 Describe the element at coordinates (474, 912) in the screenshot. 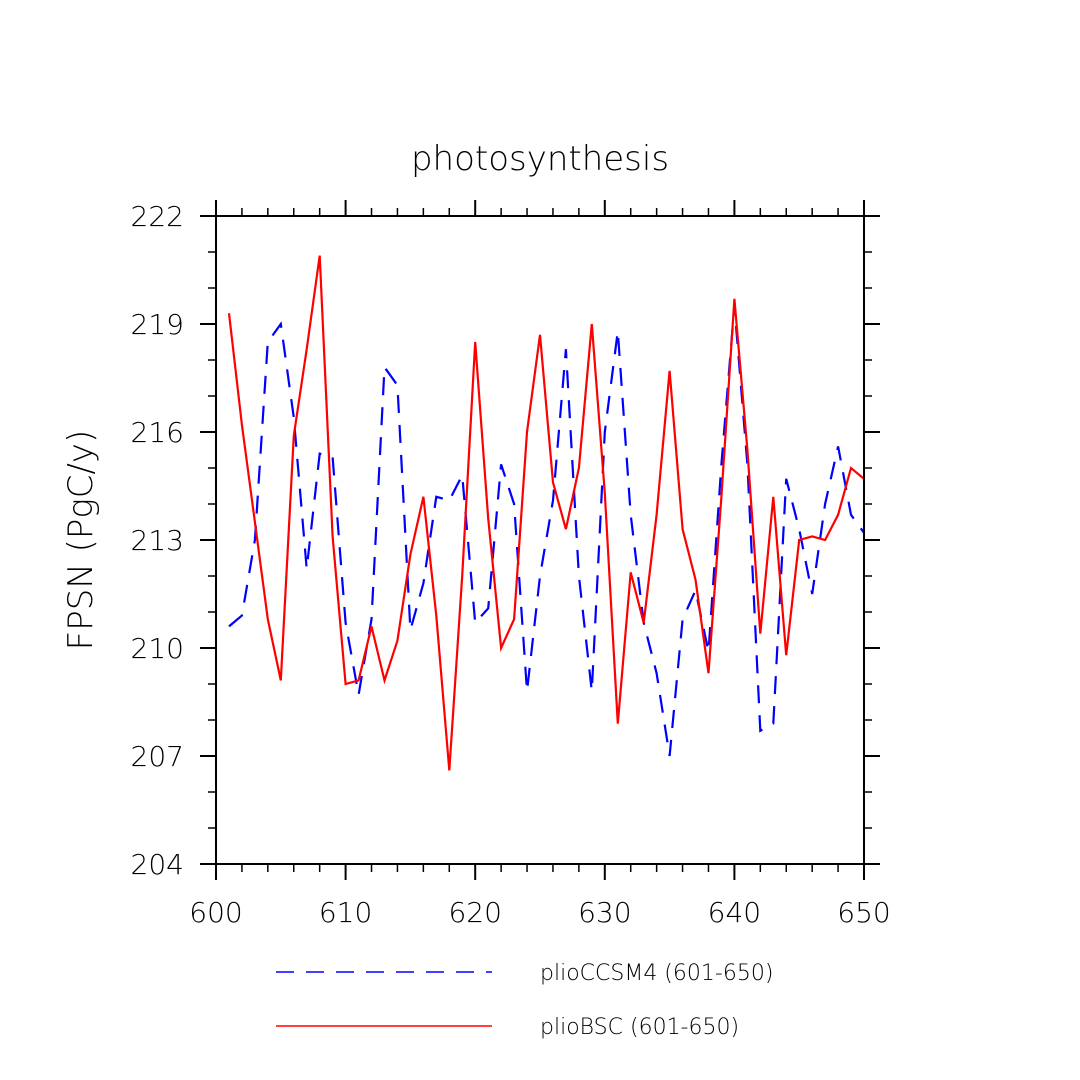

I see `x-tick-label: 620` at that location.